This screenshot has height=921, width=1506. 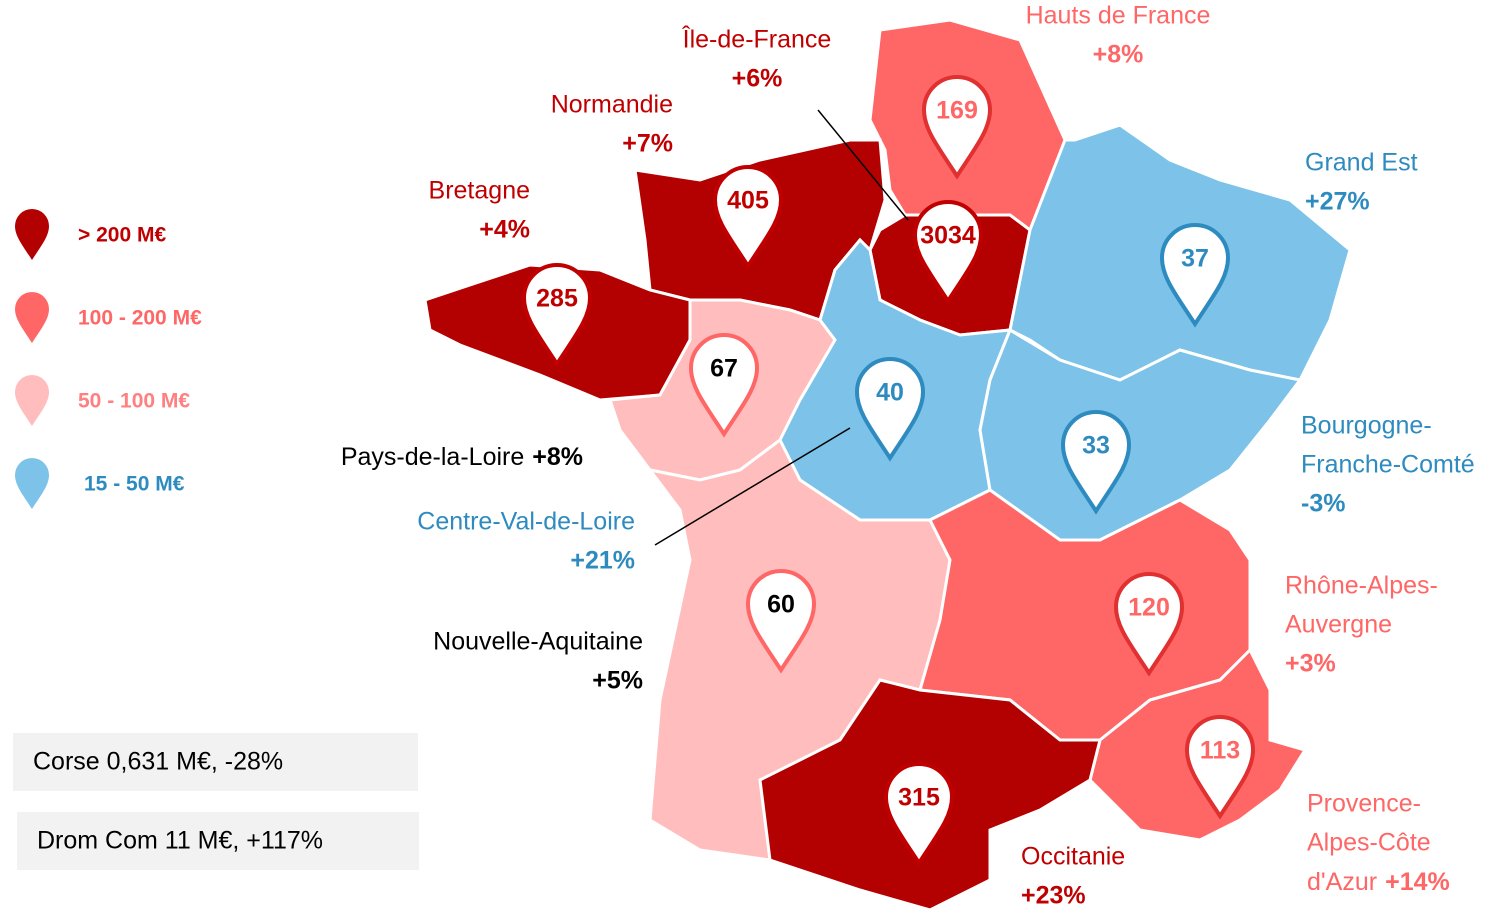 I want to click on pin-value: 40, so click(x=890, y=393).